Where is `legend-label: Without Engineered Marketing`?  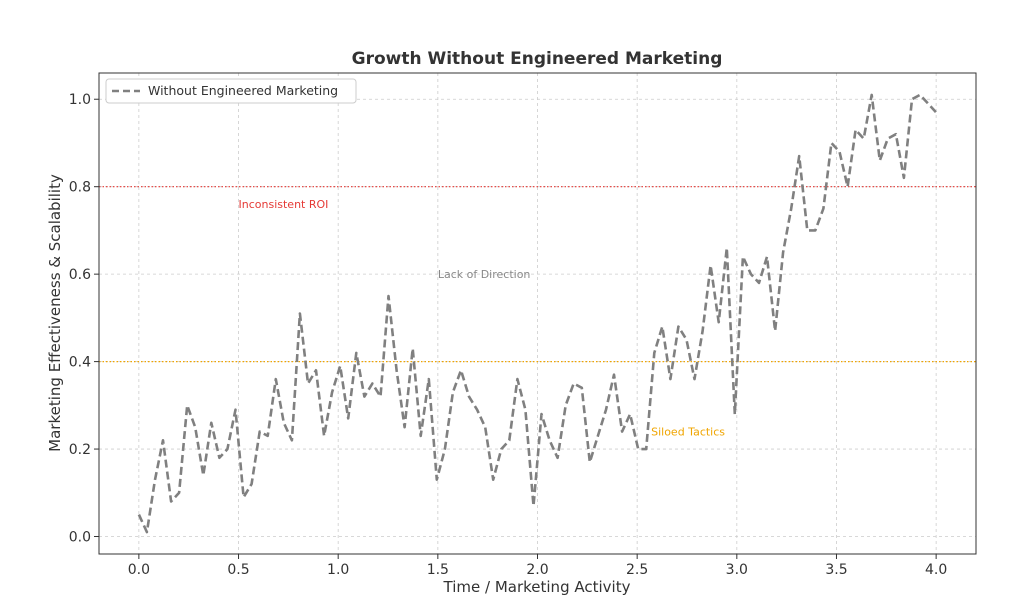
legend-label: Without Engineered Marketing is located at coordinates (243, 90).